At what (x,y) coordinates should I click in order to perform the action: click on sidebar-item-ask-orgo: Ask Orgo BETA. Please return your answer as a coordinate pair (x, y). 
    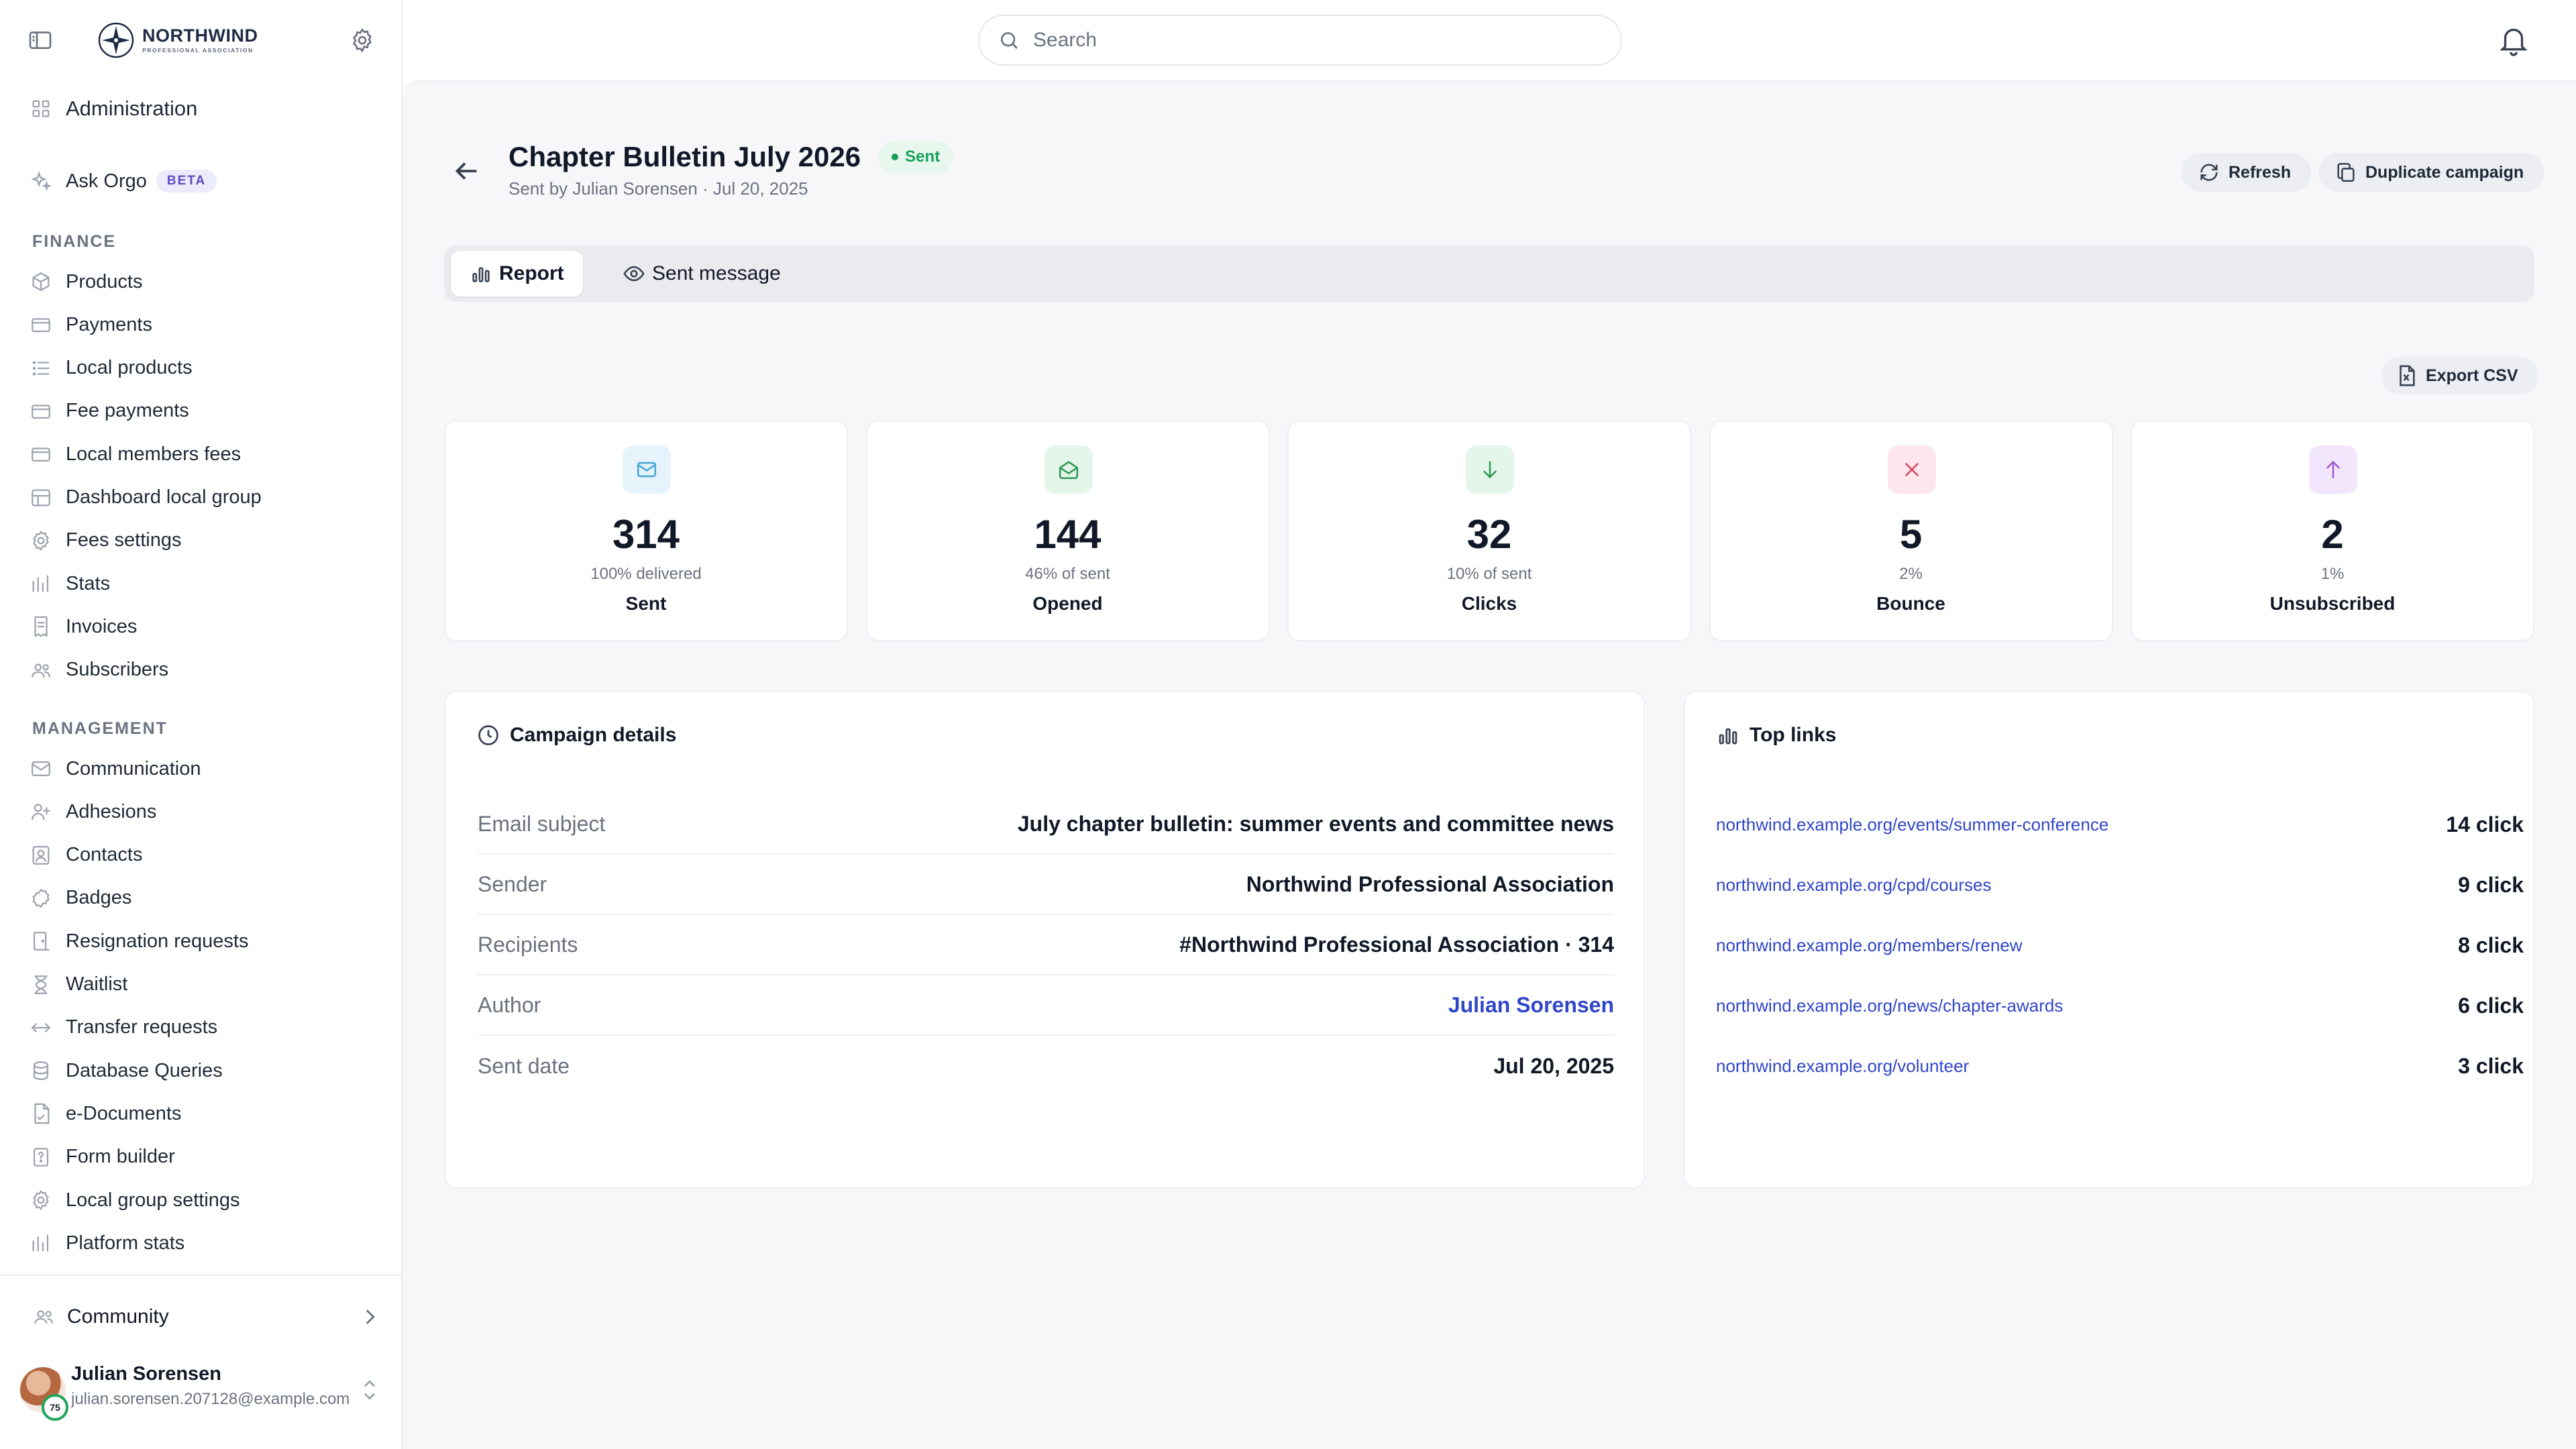
    Looking at the image, I should click on (204, 181).